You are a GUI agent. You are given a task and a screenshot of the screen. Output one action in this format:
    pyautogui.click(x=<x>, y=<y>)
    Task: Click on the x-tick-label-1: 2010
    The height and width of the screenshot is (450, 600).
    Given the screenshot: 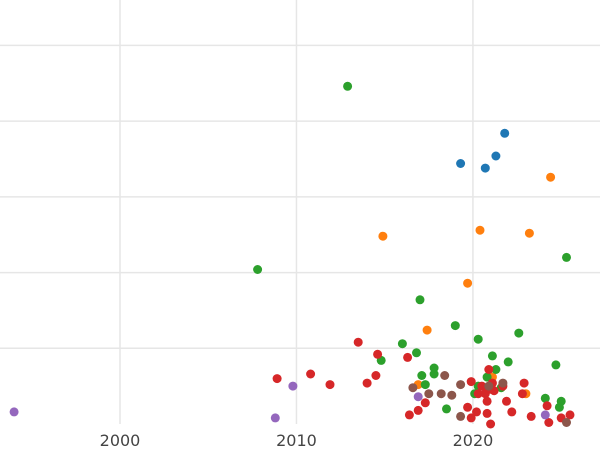 What is the action you would take?
    pyautogui.click(x=296, y=440)
    